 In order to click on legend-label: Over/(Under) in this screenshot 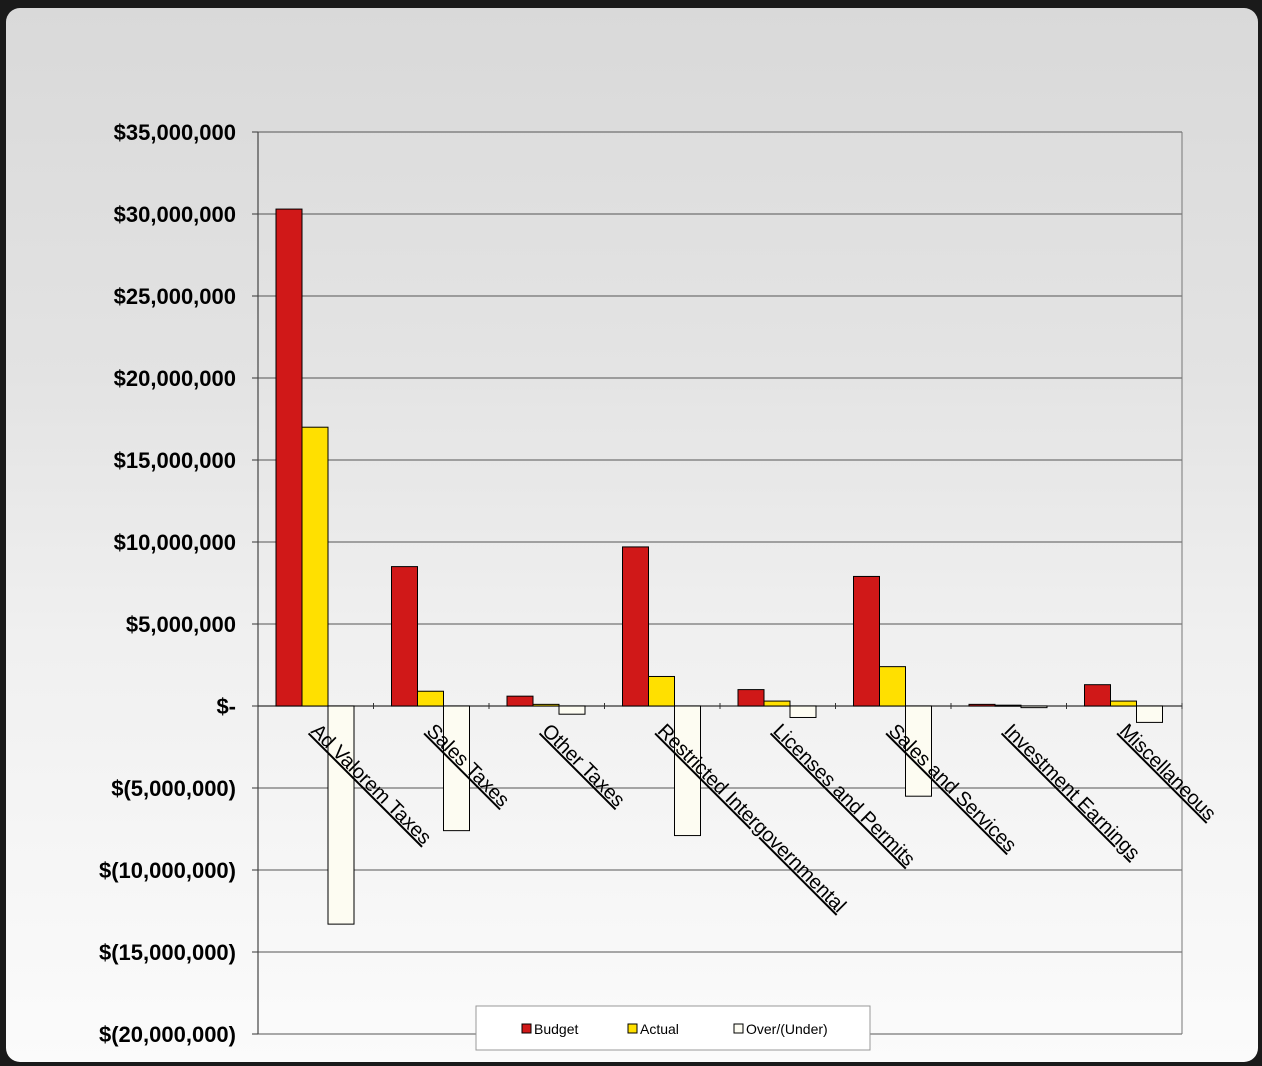, I will do `click(787, 1029)`.